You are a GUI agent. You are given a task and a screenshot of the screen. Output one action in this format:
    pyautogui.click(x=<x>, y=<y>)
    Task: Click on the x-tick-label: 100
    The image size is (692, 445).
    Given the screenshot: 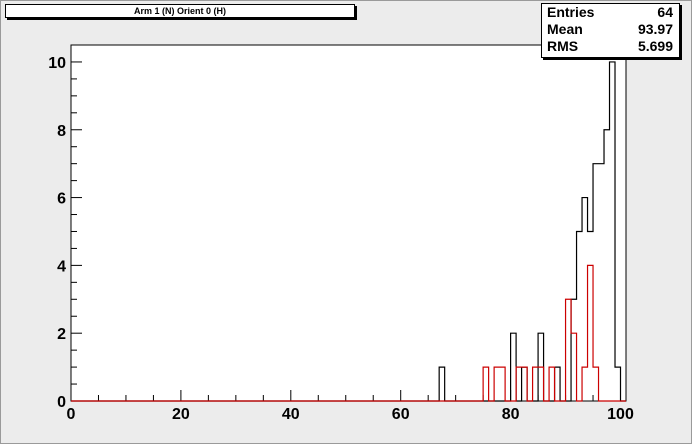 What is the action you would take?
    pyautogui.click(x=620, y=414)
    